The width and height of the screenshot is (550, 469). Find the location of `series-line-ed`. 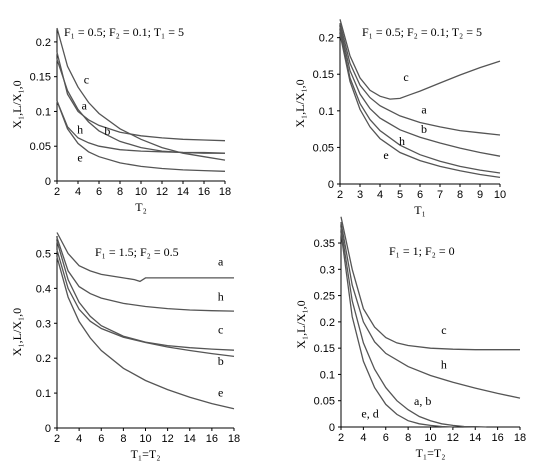

series-line-ed is located at coordinates (396, 330).